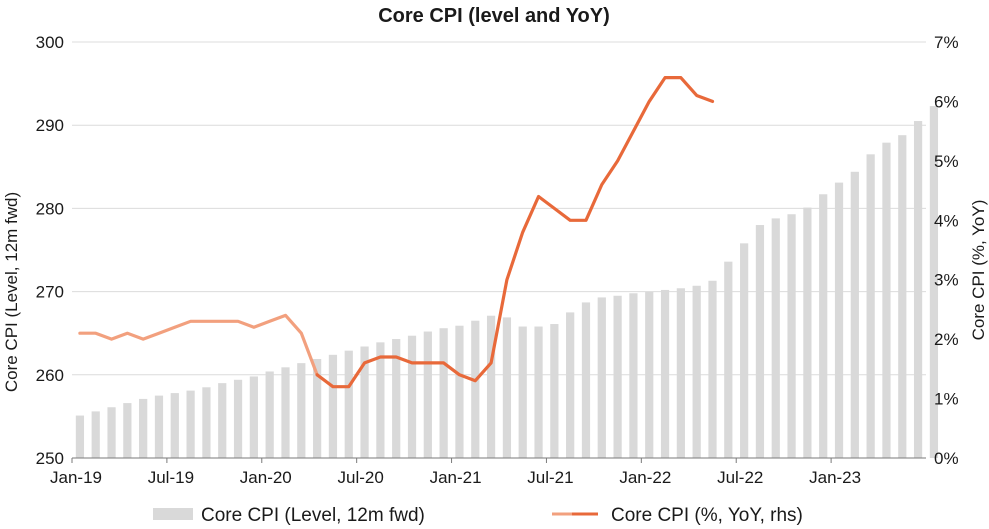  I want to click on x-tick-label: Jan-22, so click(645, 477).